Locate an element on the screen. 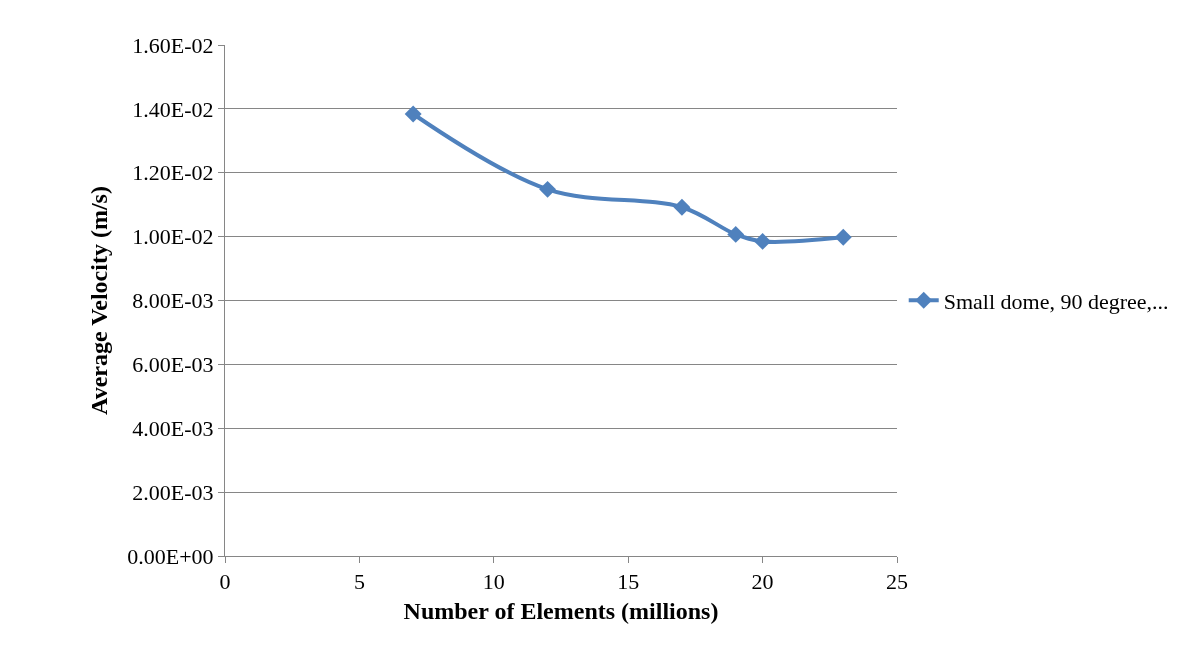 This screenshot has width=1186, height=651. y-tick-label: 1.40E-02 is located at coordinates (173, 109).